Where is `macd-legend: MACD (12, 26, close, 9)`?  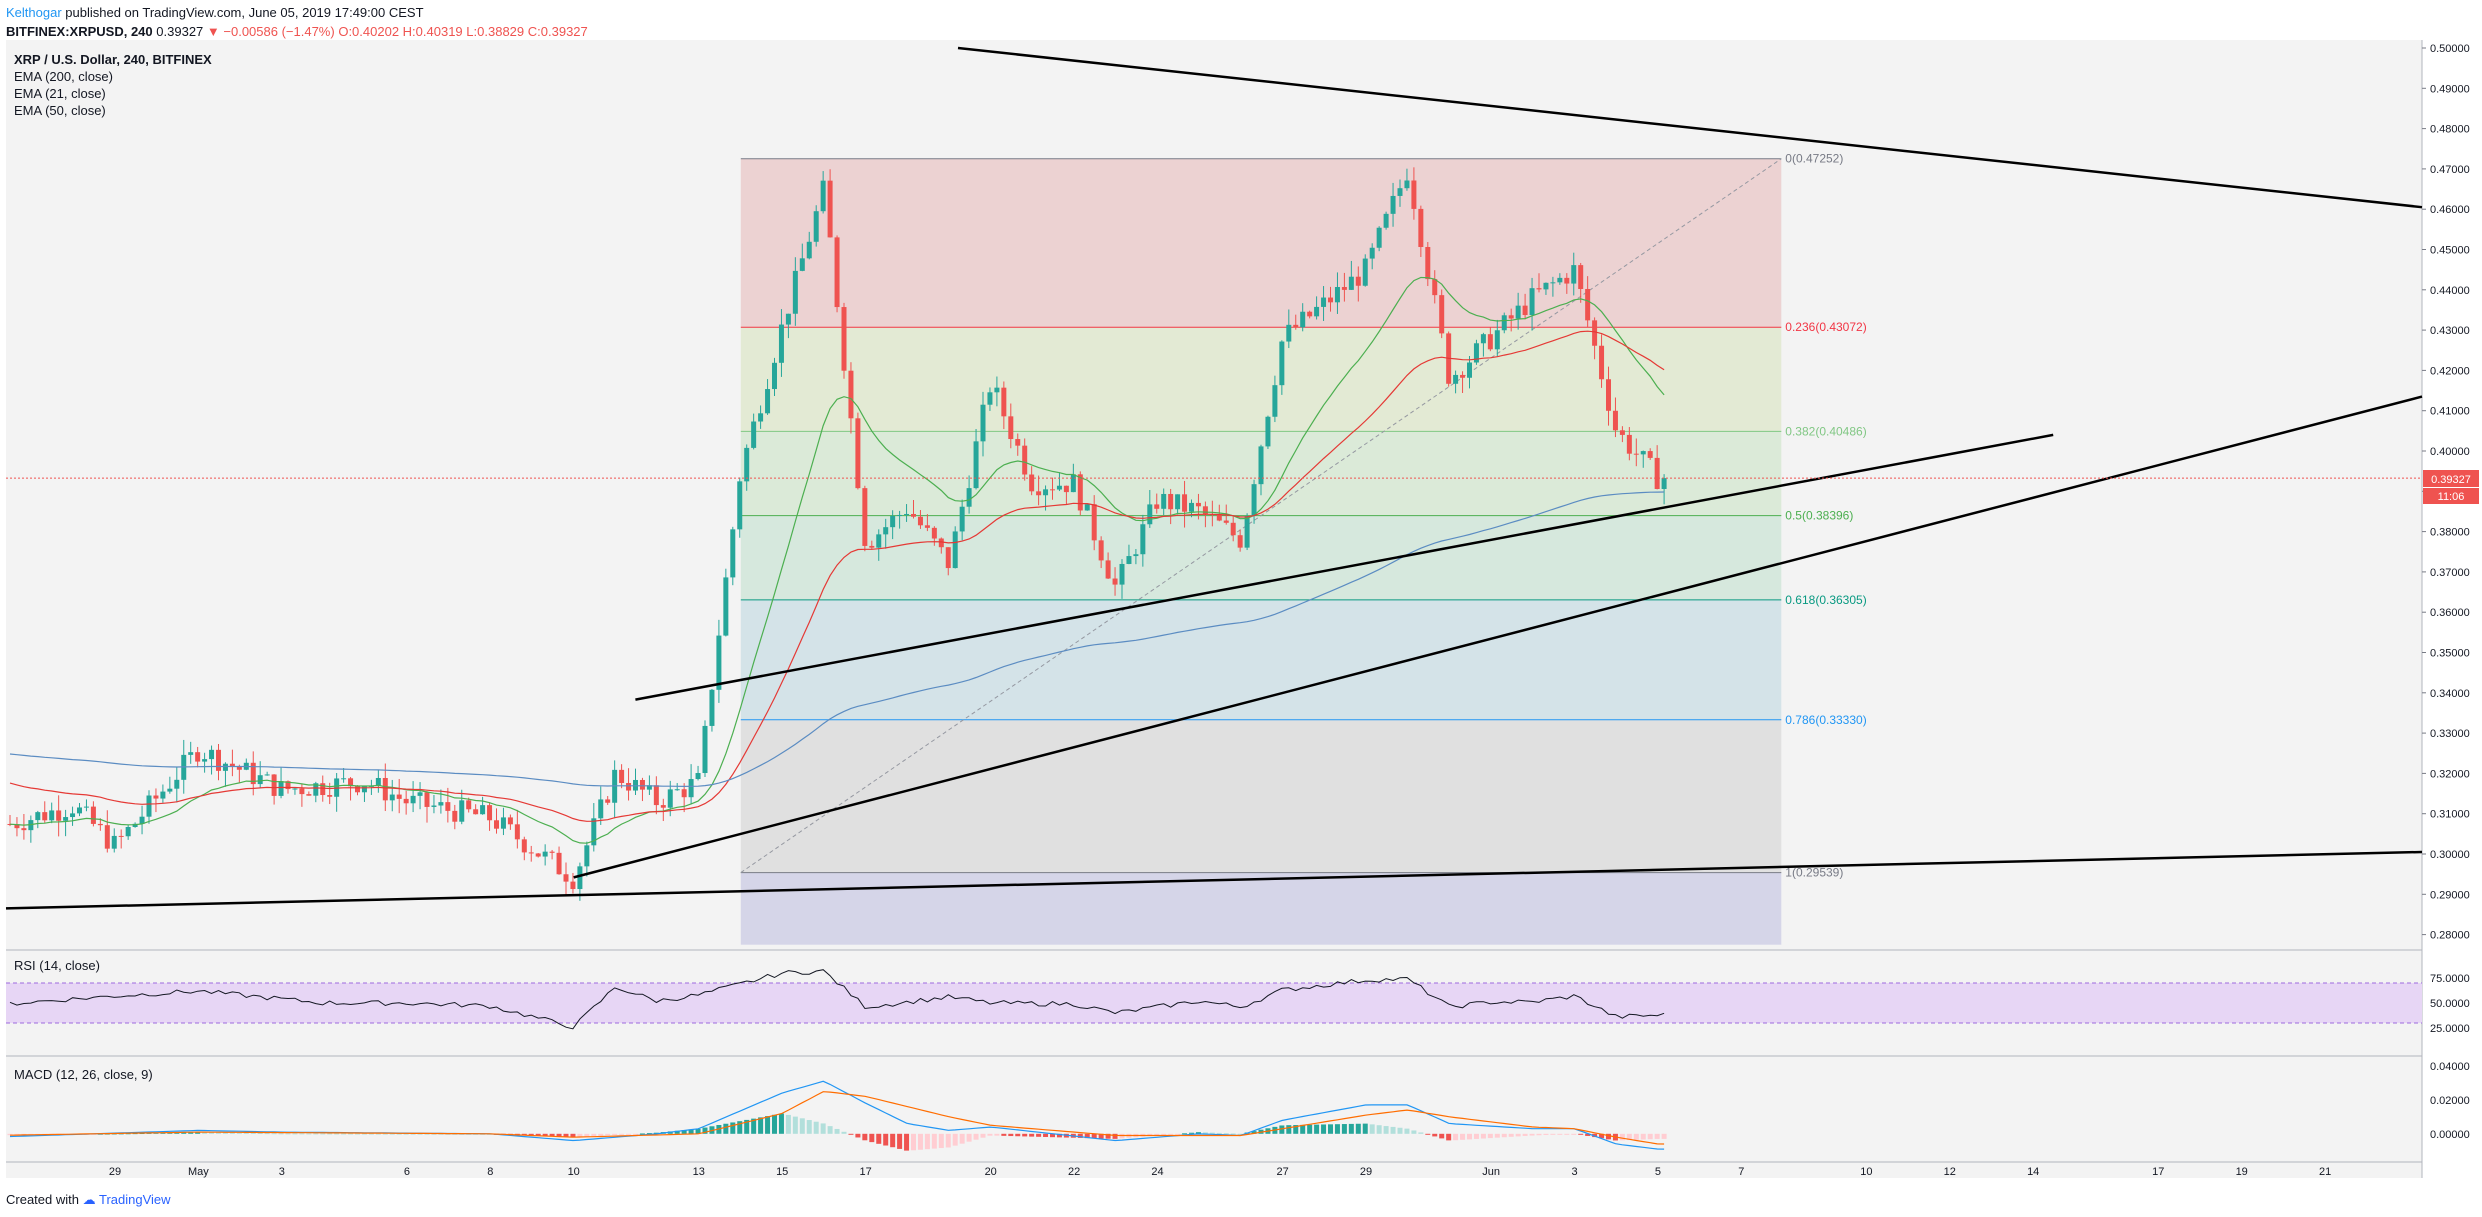 macd-legend: MACD (12, 26, close, 9) is located at coordinates (83, 1074).